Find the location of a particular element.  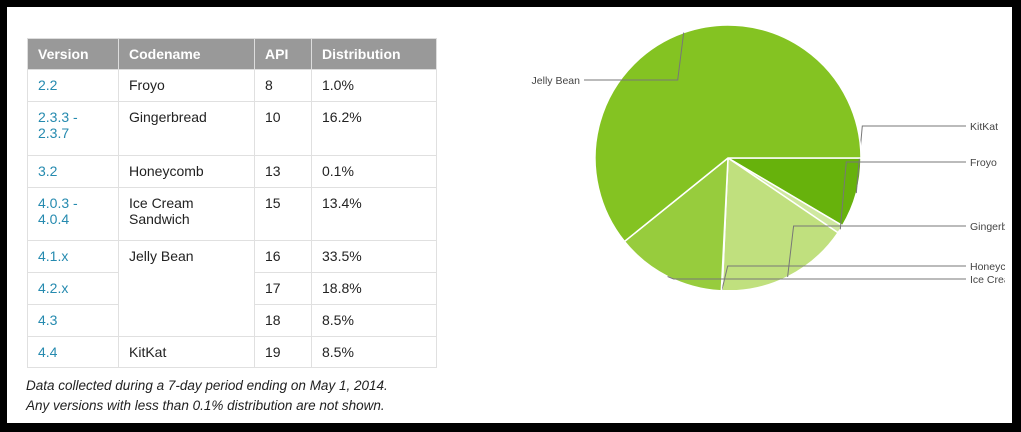

api-cell: 15 is located at coordinates (283, 214).